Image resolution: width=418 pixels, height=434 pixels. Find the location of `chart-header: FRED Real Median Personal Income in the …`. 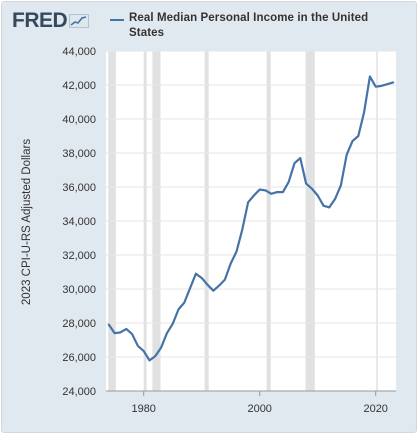

chart-header: FRED Real Median Personal Income in the … is located at coordinates (209, 26).